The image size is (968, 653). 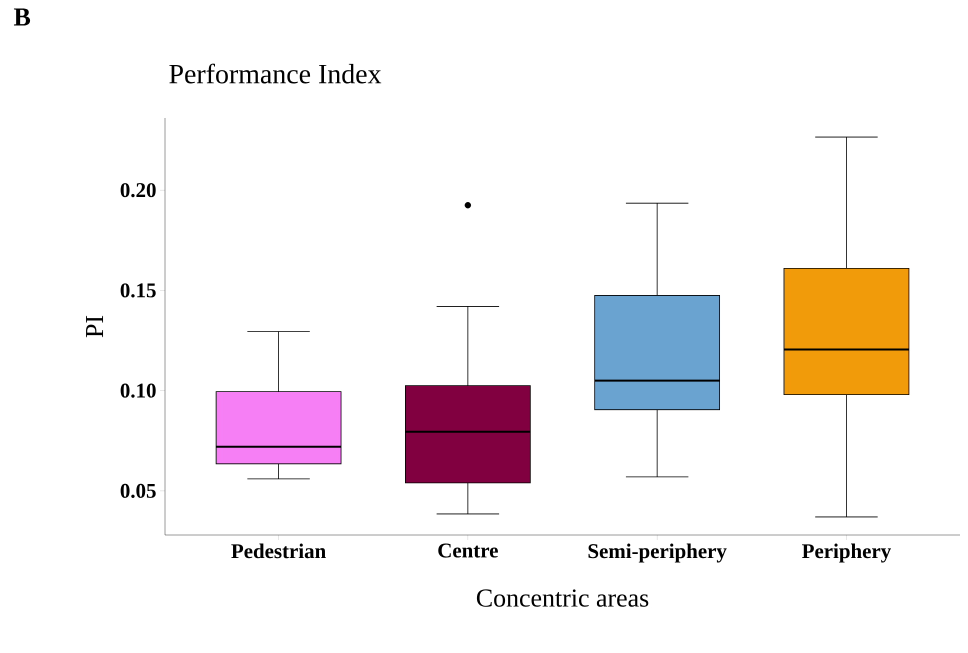 I want to click on y-tick-label: 0.15, so click(x=138, y=290).